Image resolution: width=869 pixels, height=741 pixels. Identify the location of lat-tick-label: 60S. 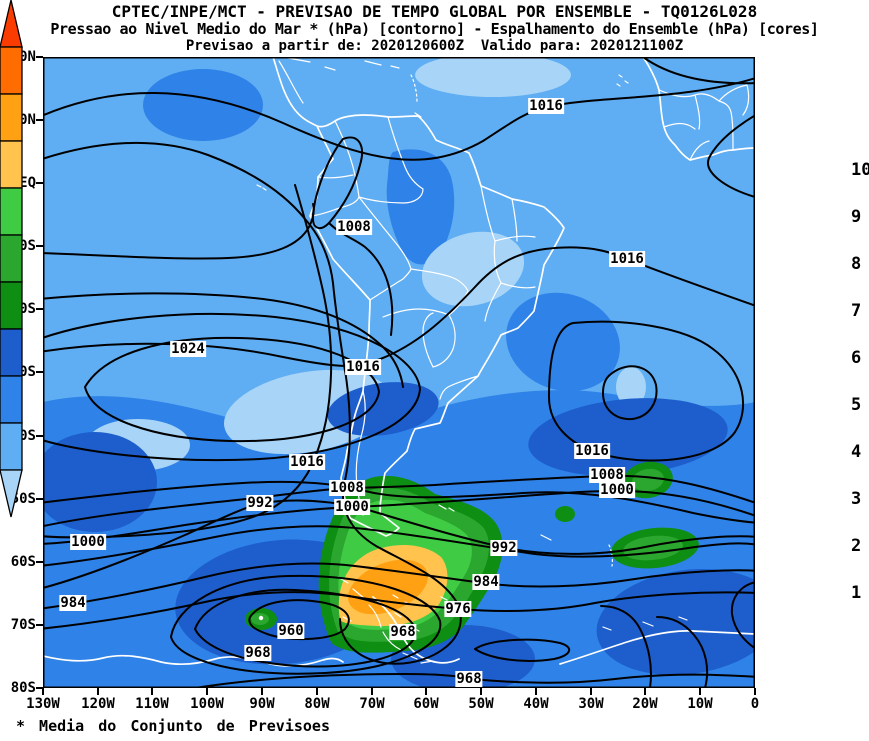
(23, 562).